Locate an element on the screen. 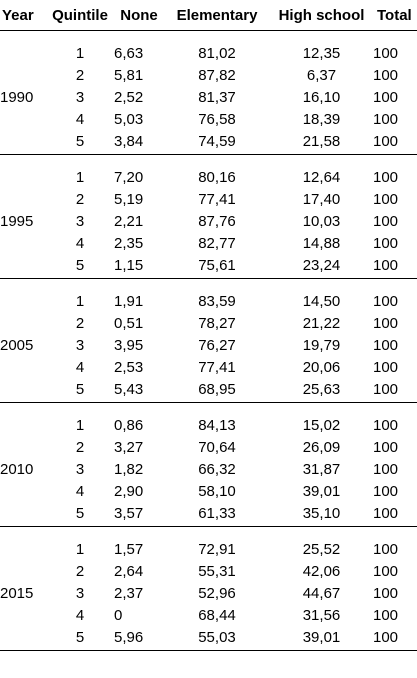 This screenshot has height=678, width=417. elementary-cell: 75,61 is located at coordinates (217, 265).